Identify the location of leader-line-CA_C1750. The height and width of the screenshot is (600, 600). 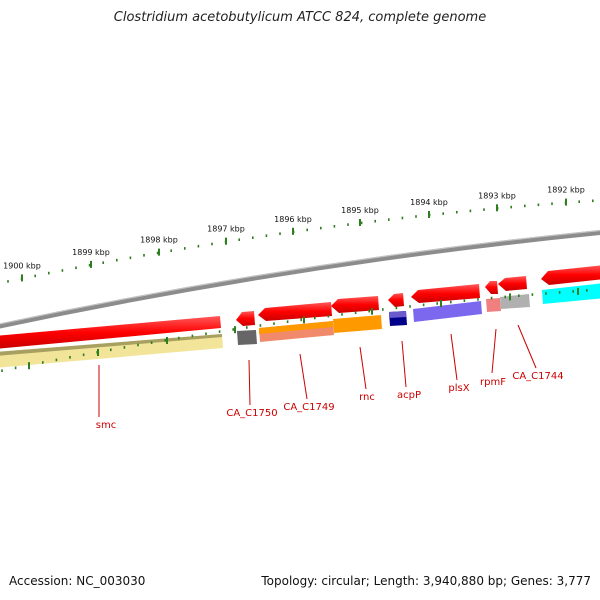
(249, 382).